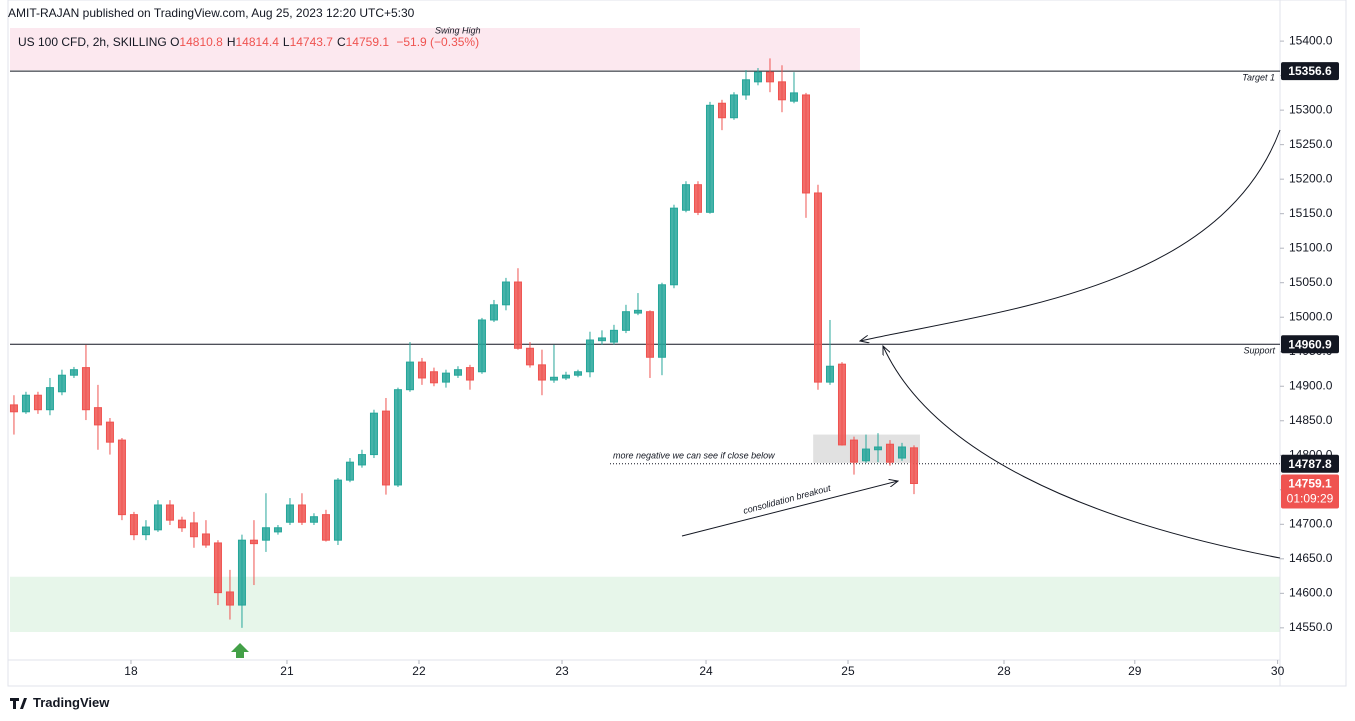 The height and width of the screenshot is (721, 1355). Describe the element at coordinates (1311, 420) in the screenshot. I see `y-tick-label: 14850.0` at that location.